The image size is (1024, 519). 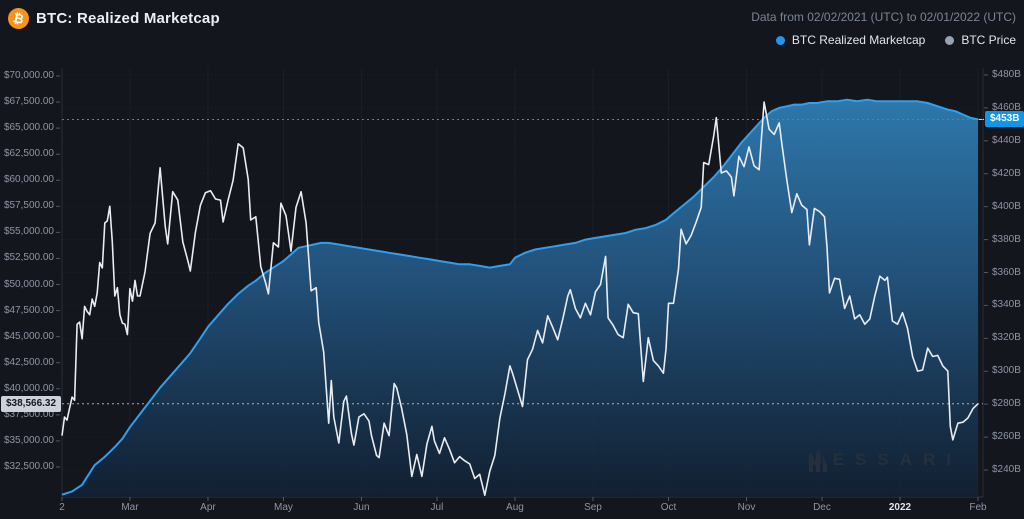 I want to click on x-axis-label: 2, so click(x=62, y=507).